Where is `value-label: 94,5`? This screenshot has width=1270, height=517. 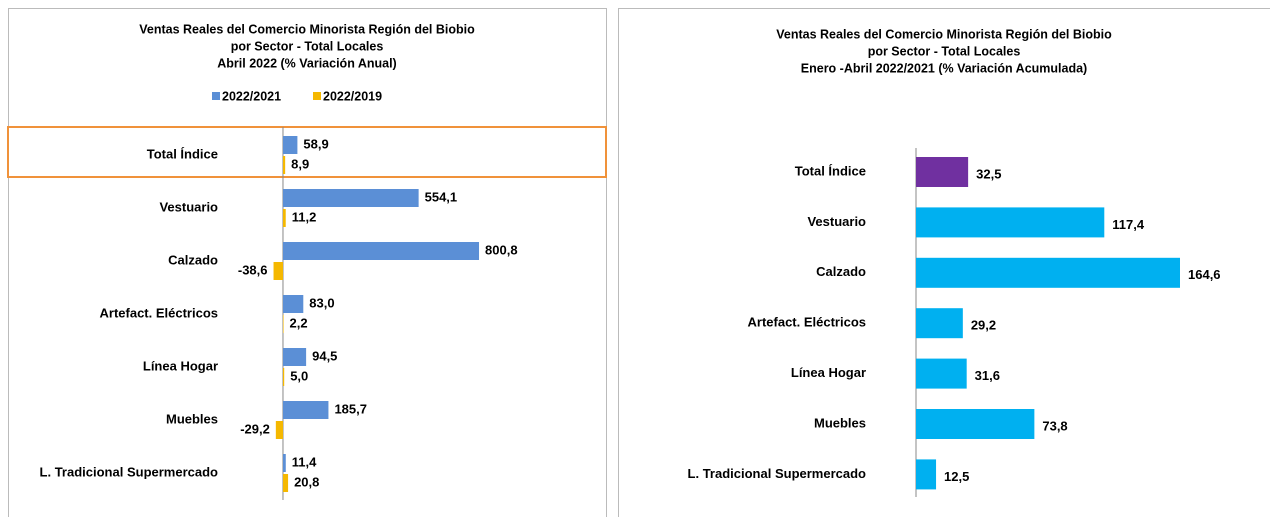 value-label: 94,5 is located at coordinates (324, 355).